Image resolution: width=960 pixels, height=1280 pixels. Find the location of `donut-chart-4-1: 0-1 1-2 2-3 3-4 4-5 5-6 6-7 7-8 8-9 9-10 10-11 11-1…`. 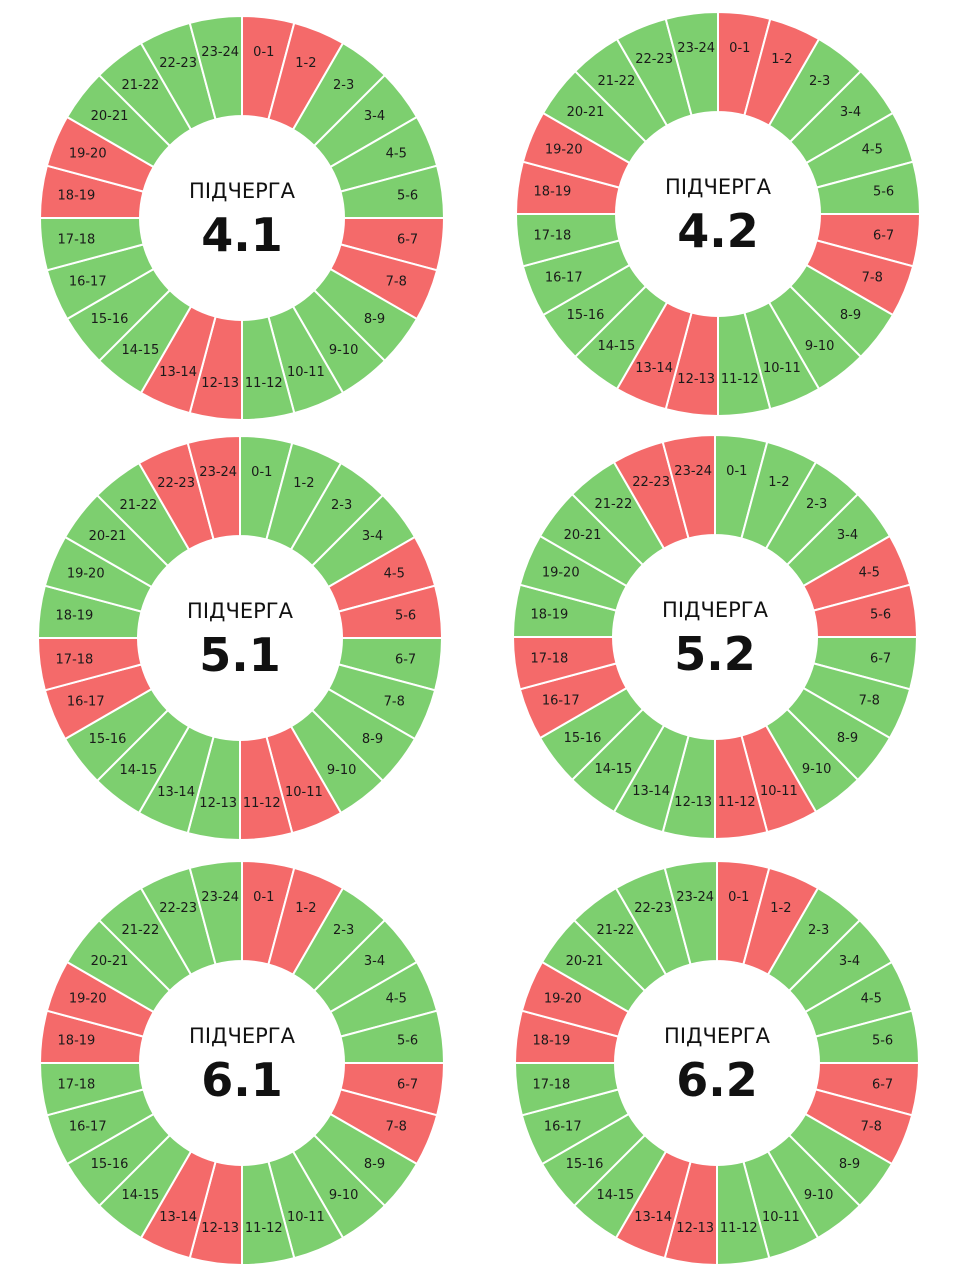

donut-chart-4-1: 0-1 1-2 2-3 3-4 4-5 5-6 6-7 7-8 8-9 9-10 10-11 11-1… is located at coordinates (242, 218).